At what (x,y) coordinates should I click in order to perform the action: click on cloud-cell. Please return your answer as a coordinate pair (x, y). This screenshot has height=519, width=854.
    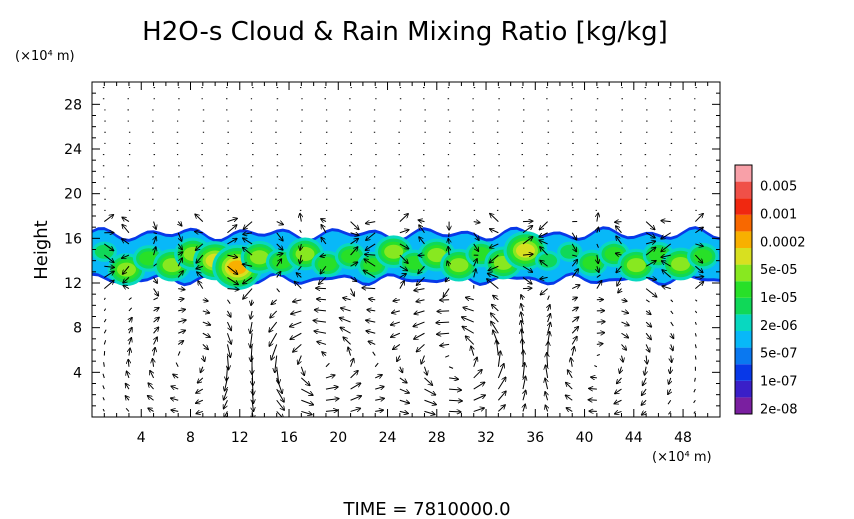
    Looking at the image, I should click on (459, 265).